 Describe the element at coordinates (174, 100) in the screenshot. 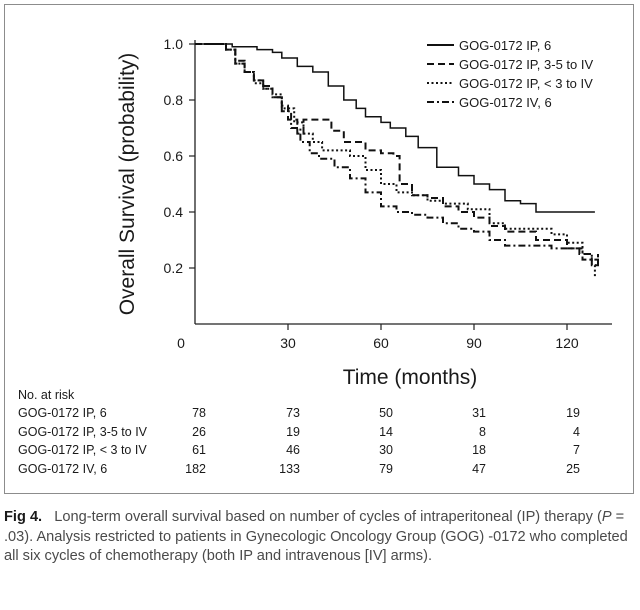

I see `y-tick-label: 0.8` at that location.